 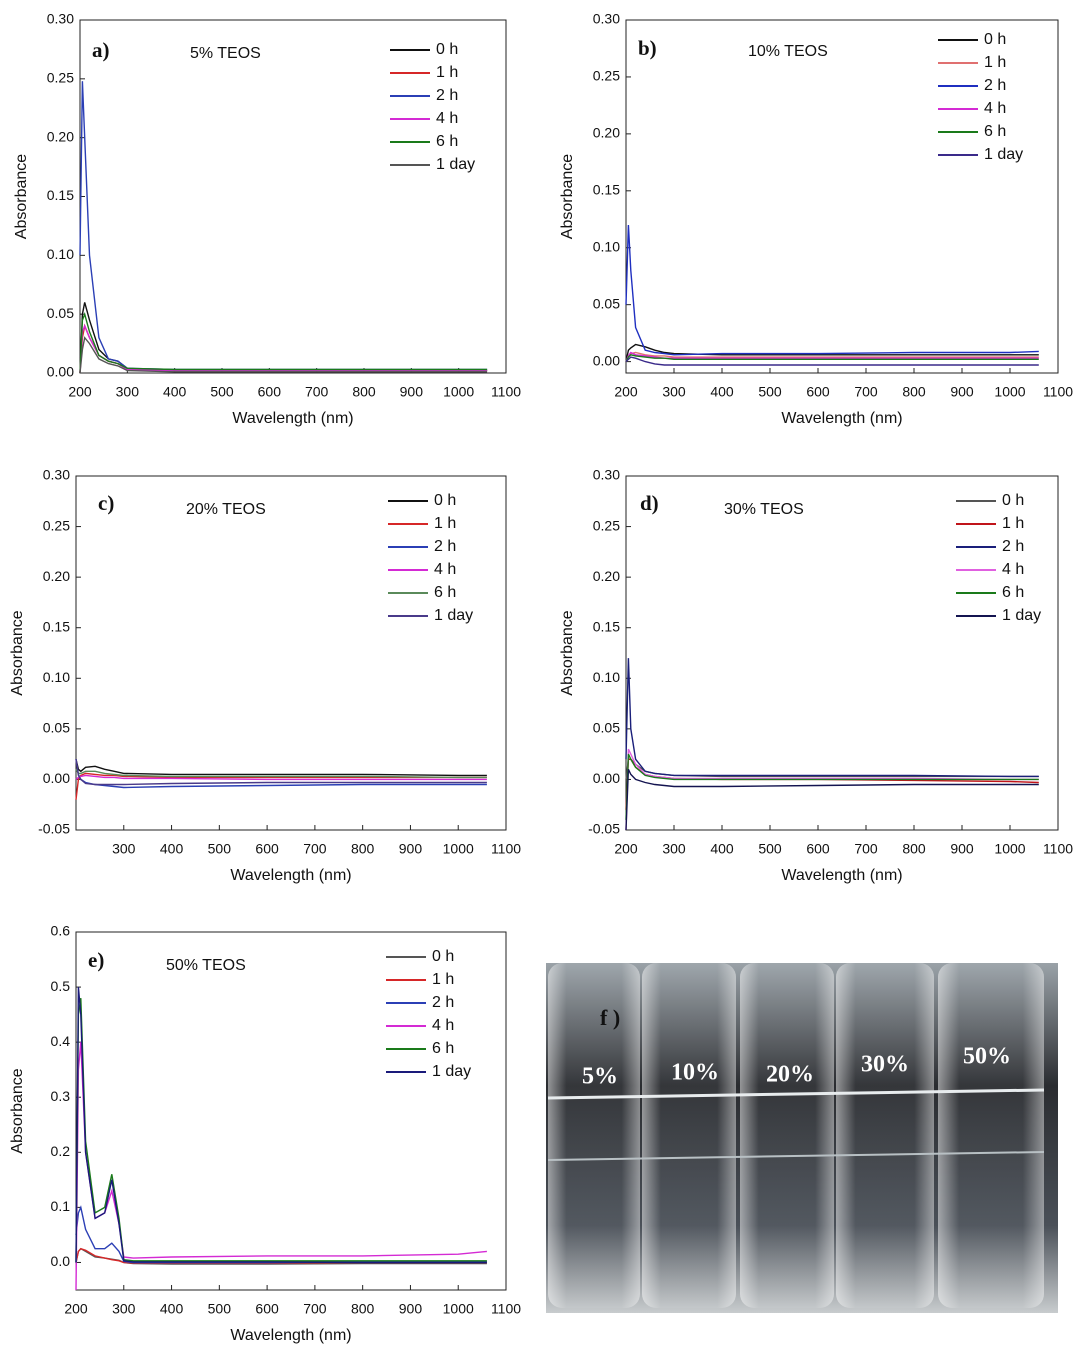 I want to click on annotation: 20% TEOS, so click(x=226, y=509).